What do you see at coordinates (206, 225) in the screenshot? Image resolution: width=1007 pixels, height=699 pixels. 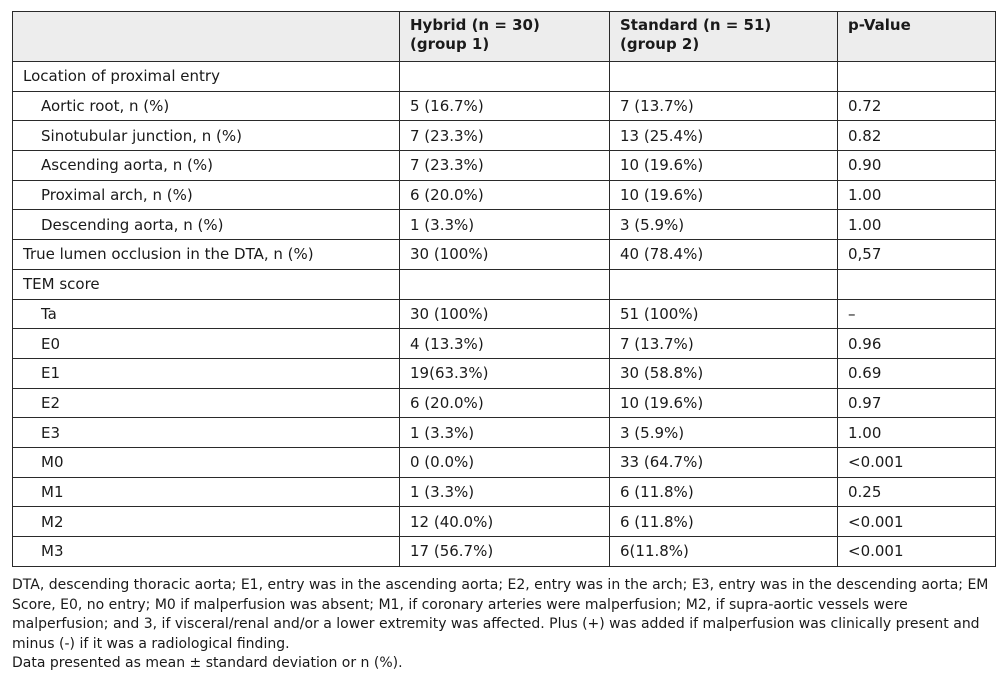 I see `row-label-cell: Descending aorta, n (%)` at bounding box center [206, 225].